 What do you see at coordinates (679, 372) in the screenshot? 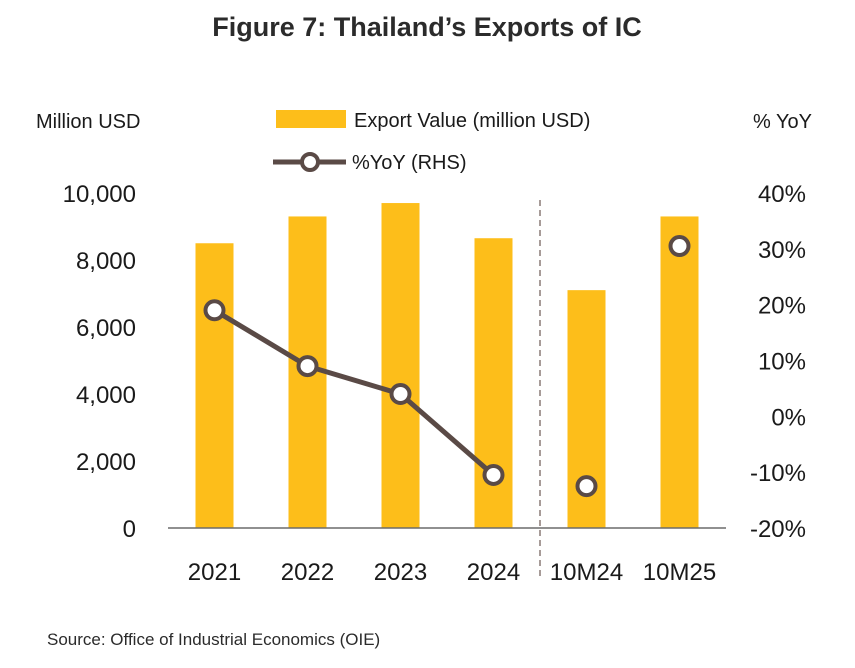
I see `bar-10M25` at bounding box center [679, 372].